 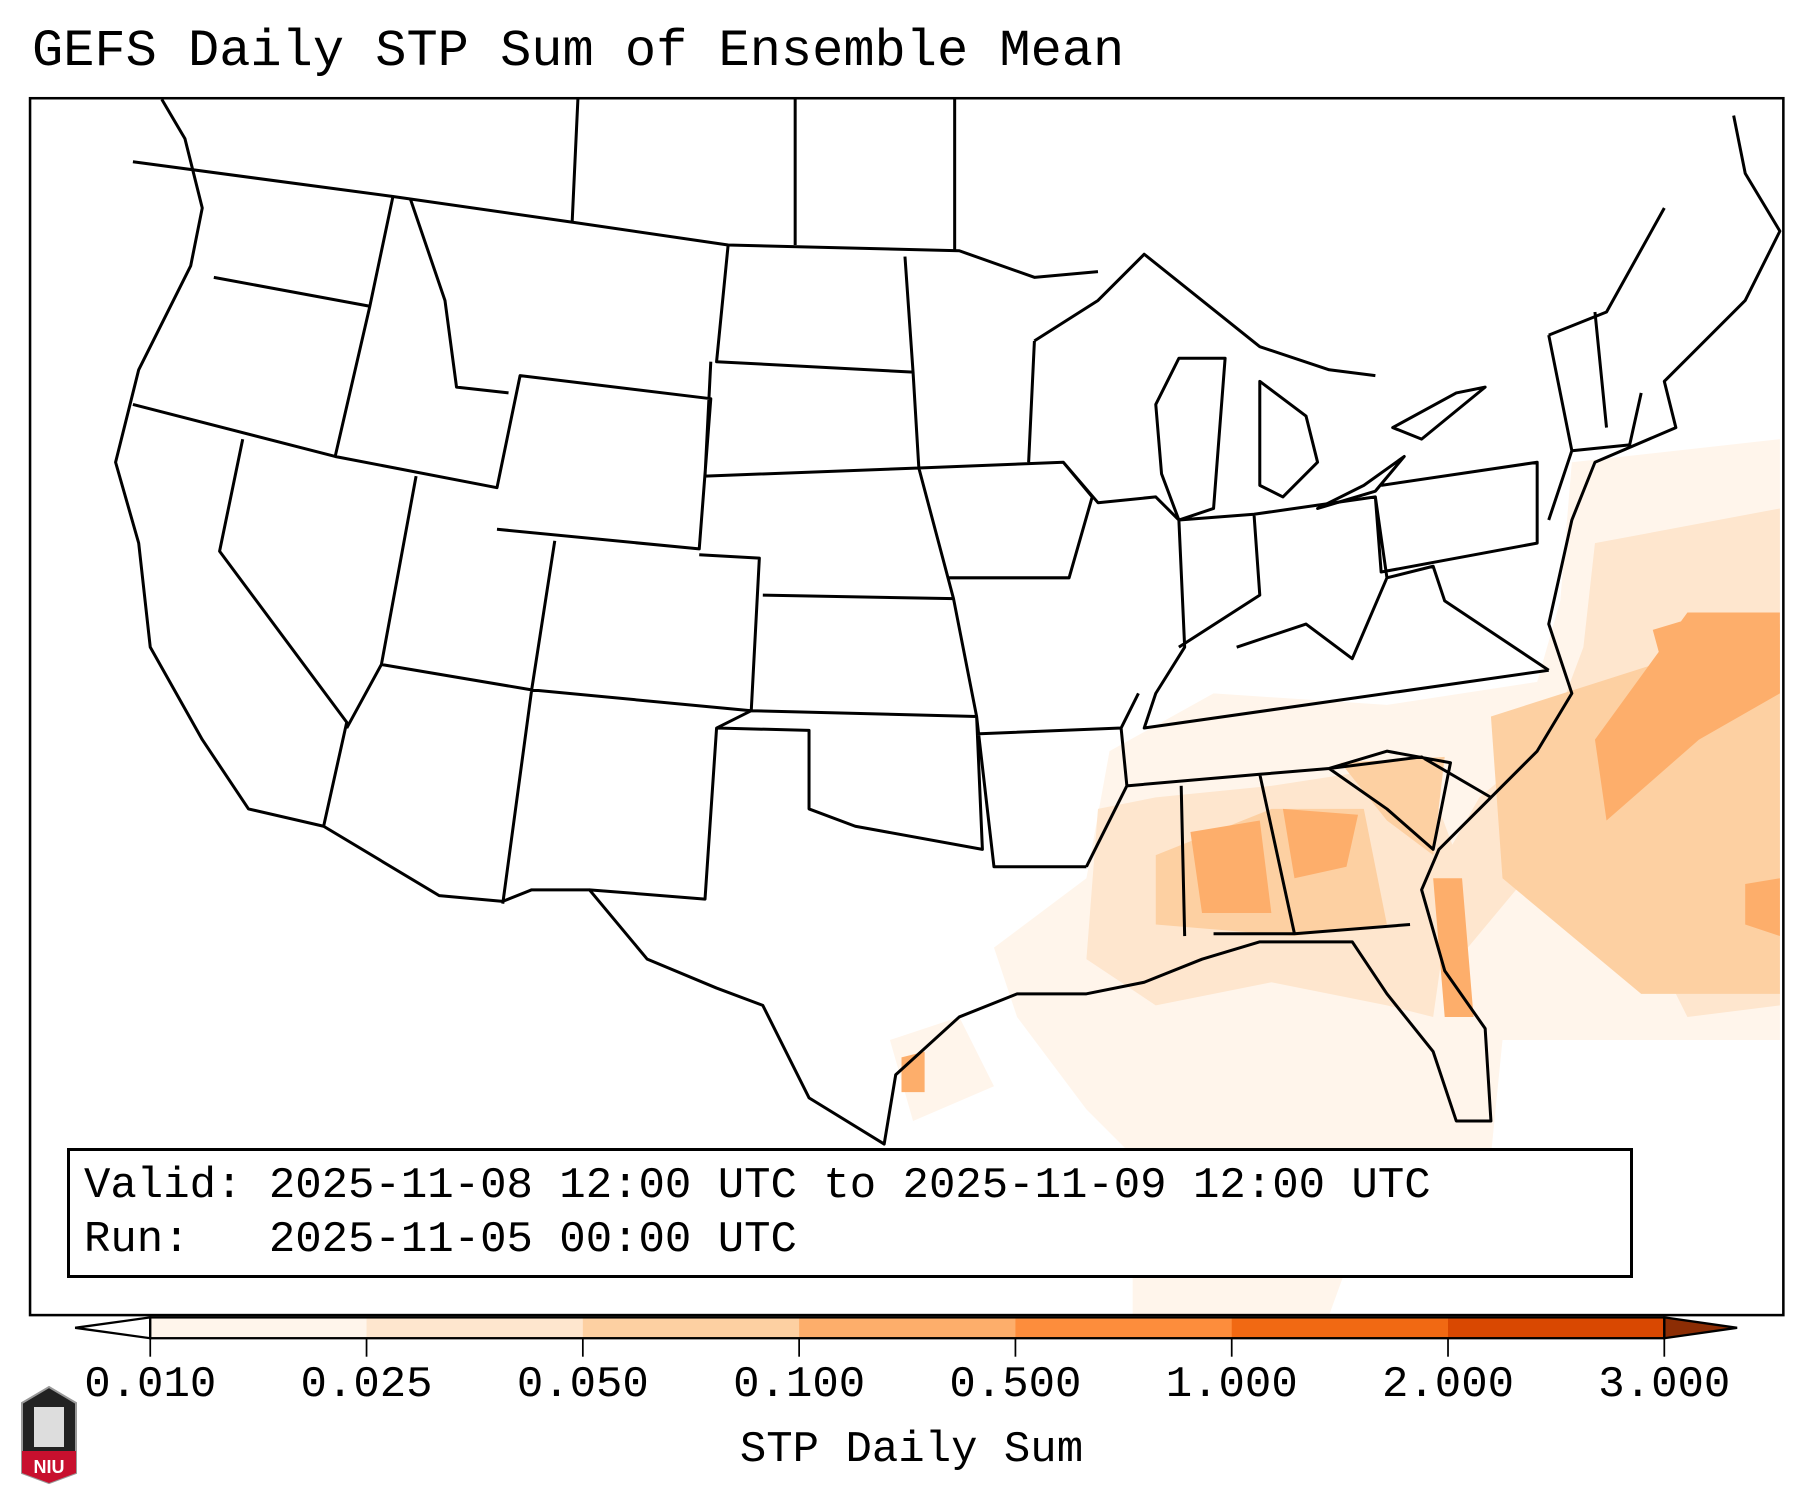 What do you see at coordinates (582, 1385) in the screenshot?
I see `colorbar-tick-label: 0.050` at bounding box center [582, 1385].